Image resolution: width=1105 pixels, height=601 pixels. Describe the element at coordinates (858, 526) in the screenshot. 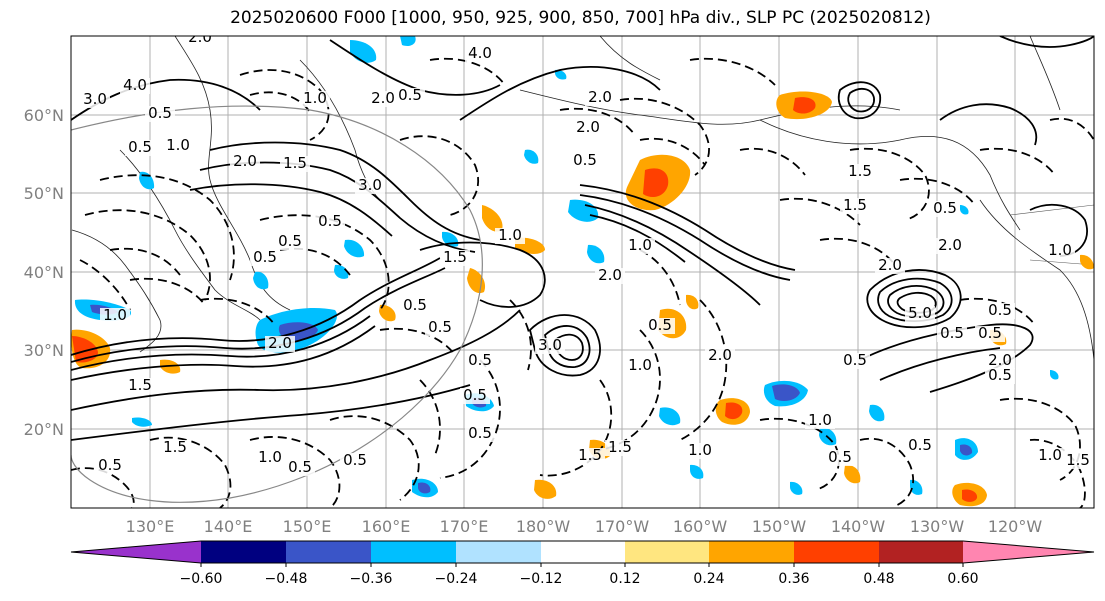

I see `lon-label: 140°W` at that location.